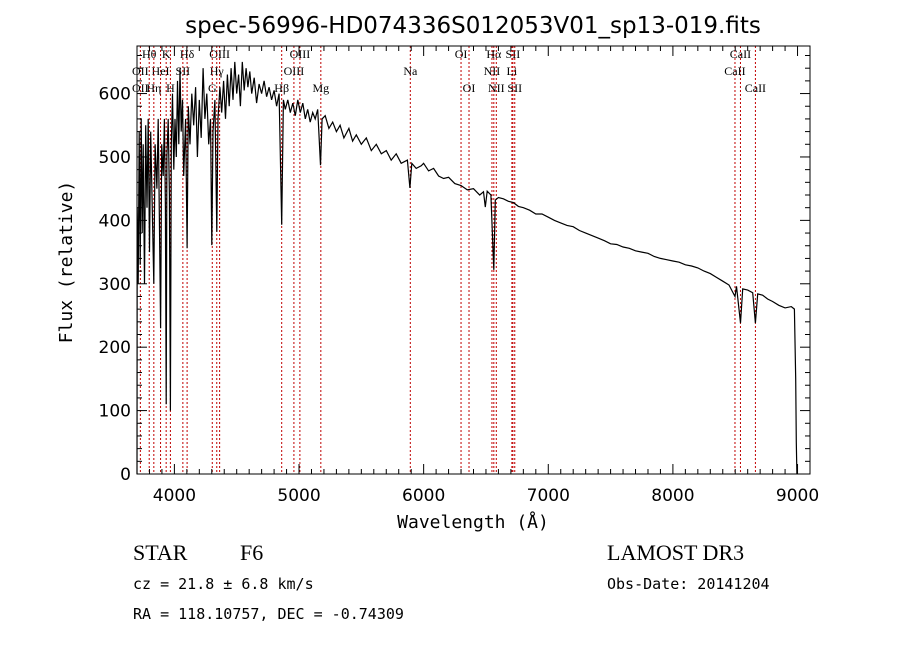 Image resolution: width=900 pixels, height=649 pixels. Describe the element at coordinates (170, 88) in the screenshot. I see `marker-label: H` at that location.